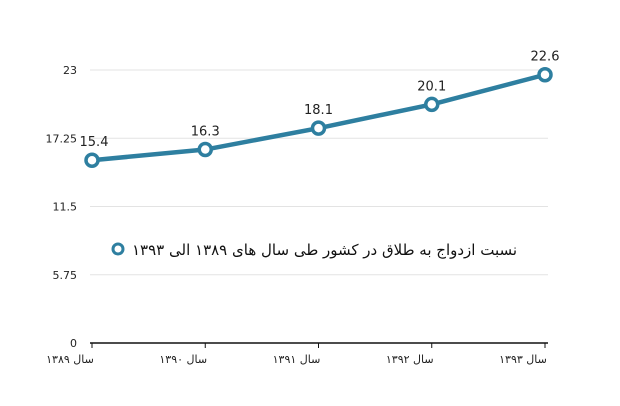 The width and height of the screenshot is (620, 406). I want to click on y-tick-label: 0, so click(73, 343).